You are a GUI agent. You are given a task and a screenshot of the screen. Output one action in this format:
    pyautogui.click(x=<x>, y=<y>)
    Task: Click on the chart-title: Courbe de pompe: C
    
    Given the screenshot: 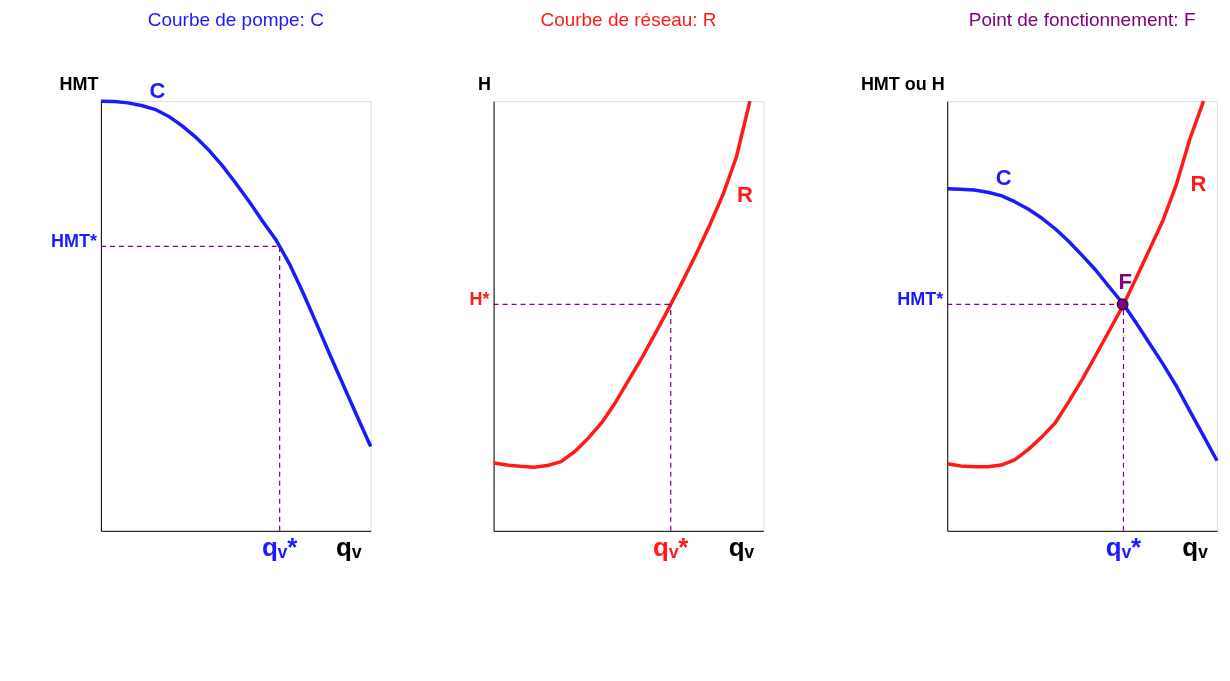 What is the action you would take?
    pyautogui.click(x=235, y=20)
    